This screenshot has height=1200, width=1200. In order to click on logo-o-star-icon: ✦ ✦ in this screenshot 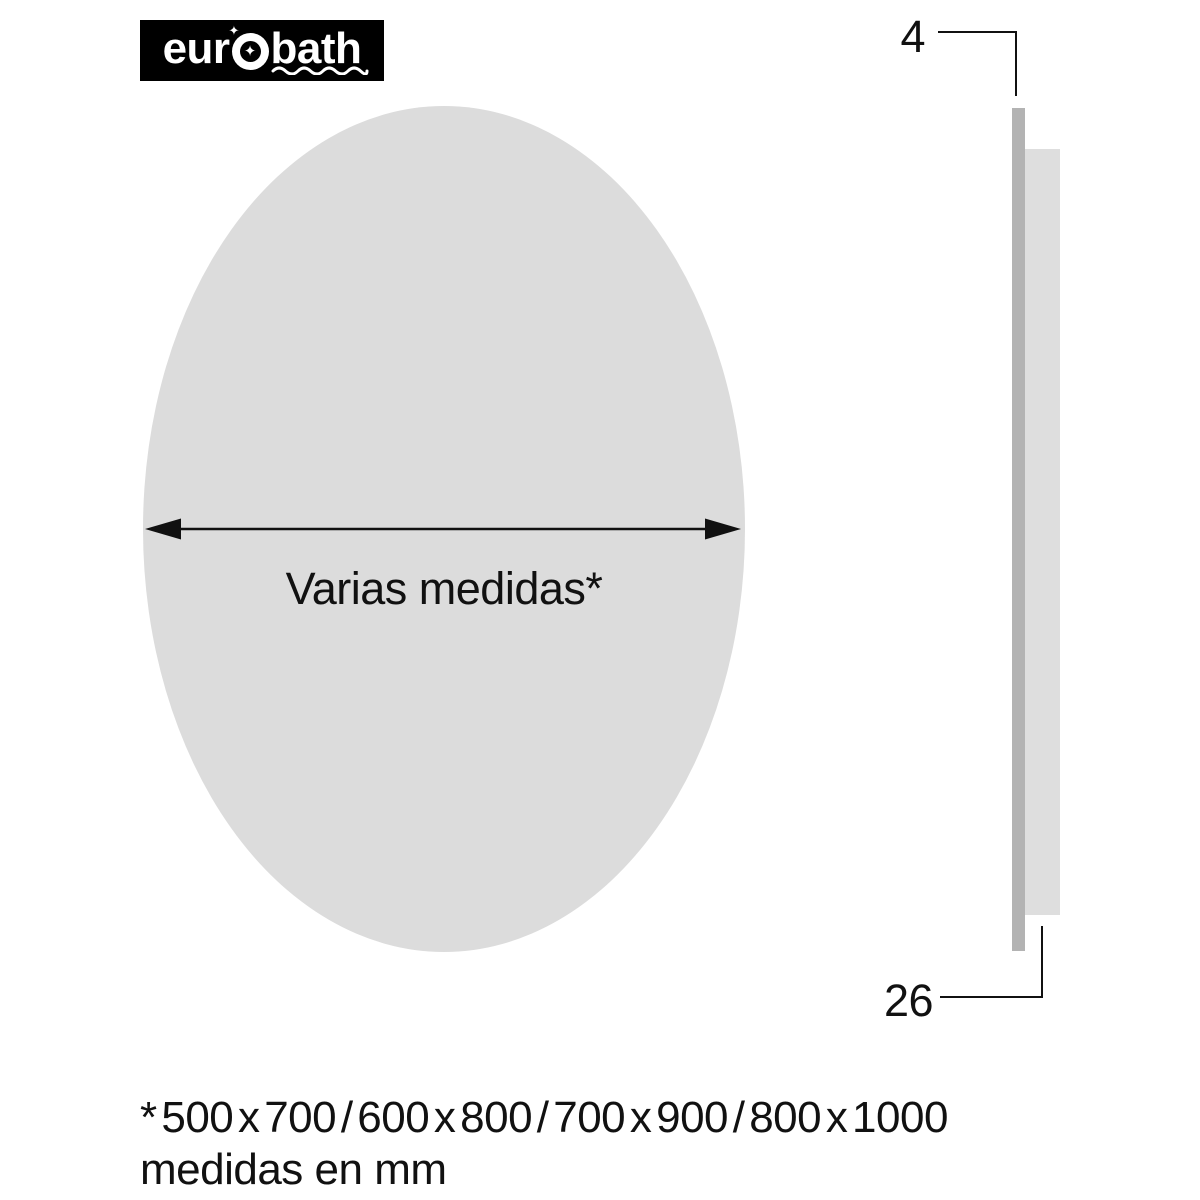, I will do `click(249, 47)`.